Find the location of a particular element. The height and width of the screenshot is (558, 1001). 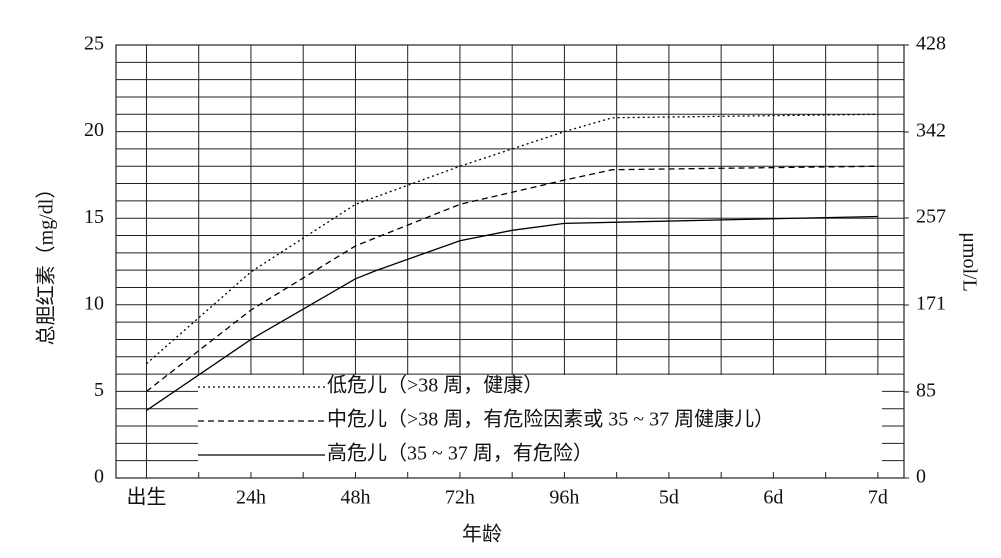

x-tick-label: 6d is located at coordinates (773, 498).